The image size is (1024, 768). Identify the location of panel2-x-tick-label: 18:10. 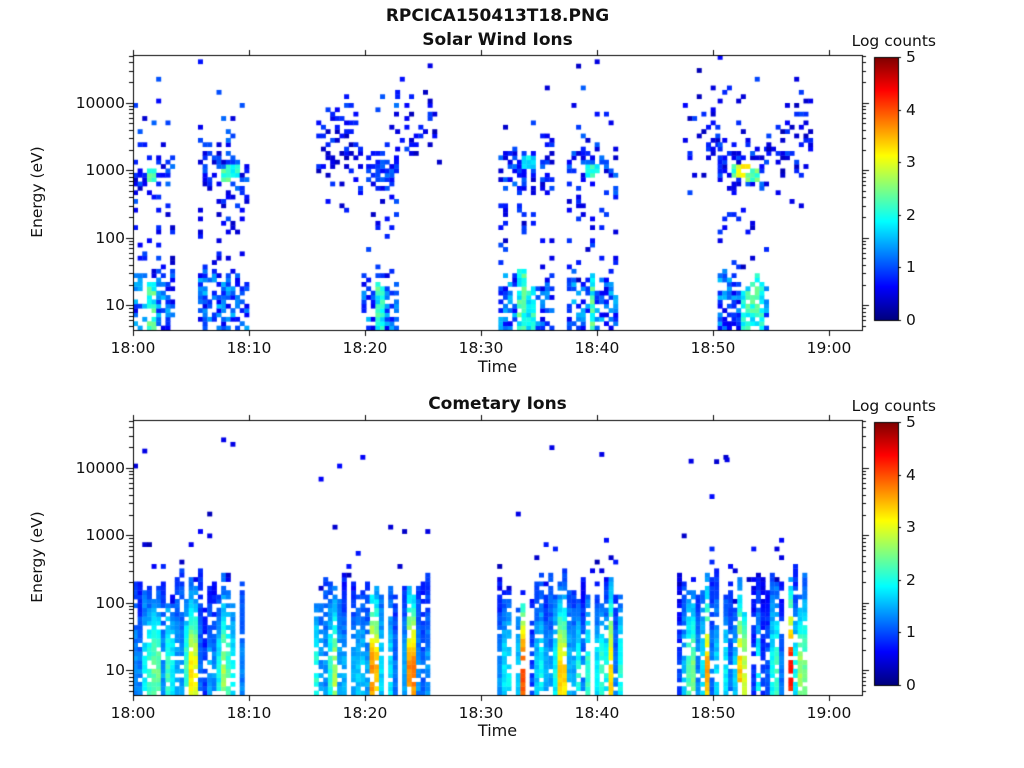
(249, 713).